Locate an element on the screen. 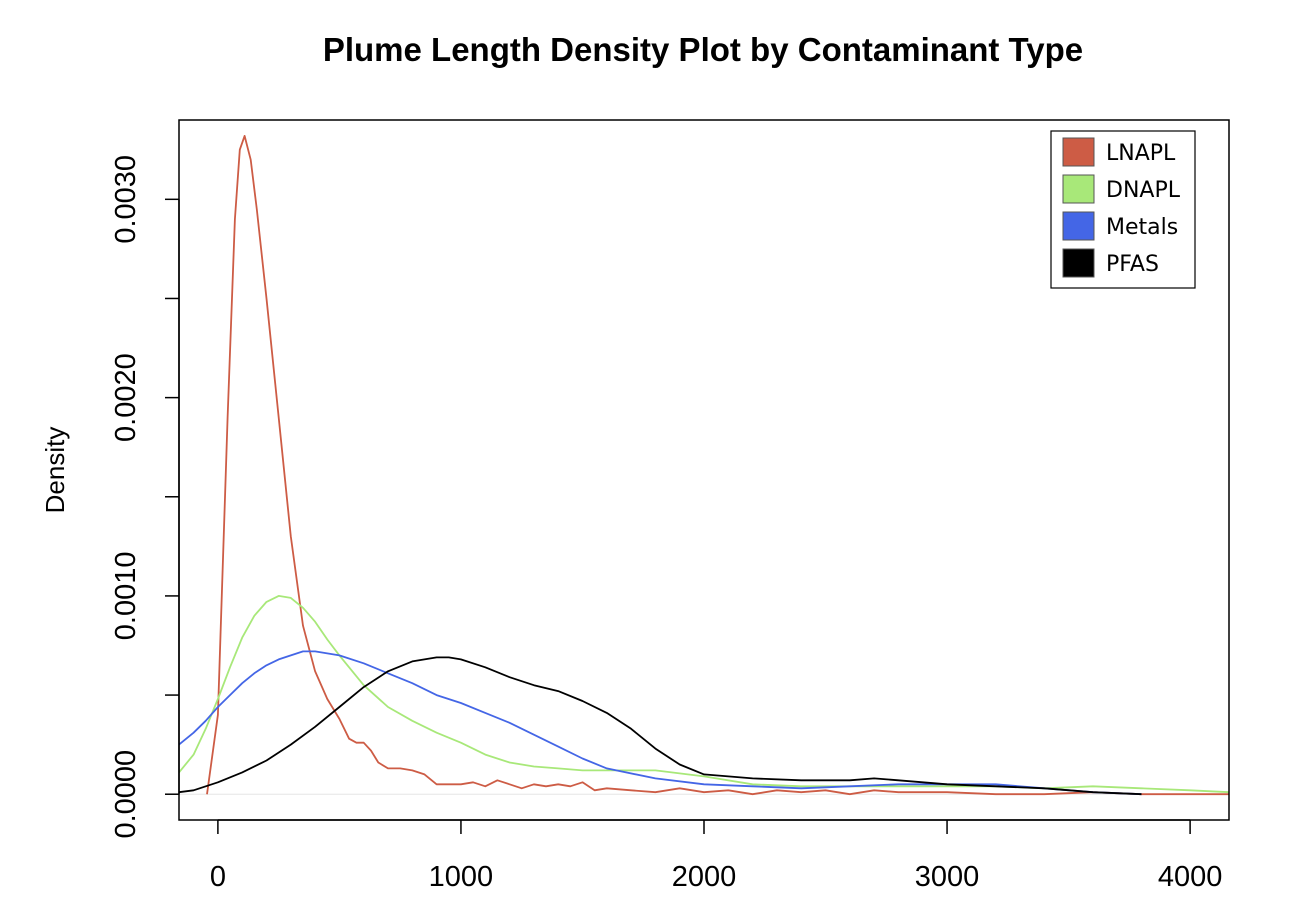 This screenshot has height=910, width=1290. legend-swatch-metals is located at coordinates (1078, 226).